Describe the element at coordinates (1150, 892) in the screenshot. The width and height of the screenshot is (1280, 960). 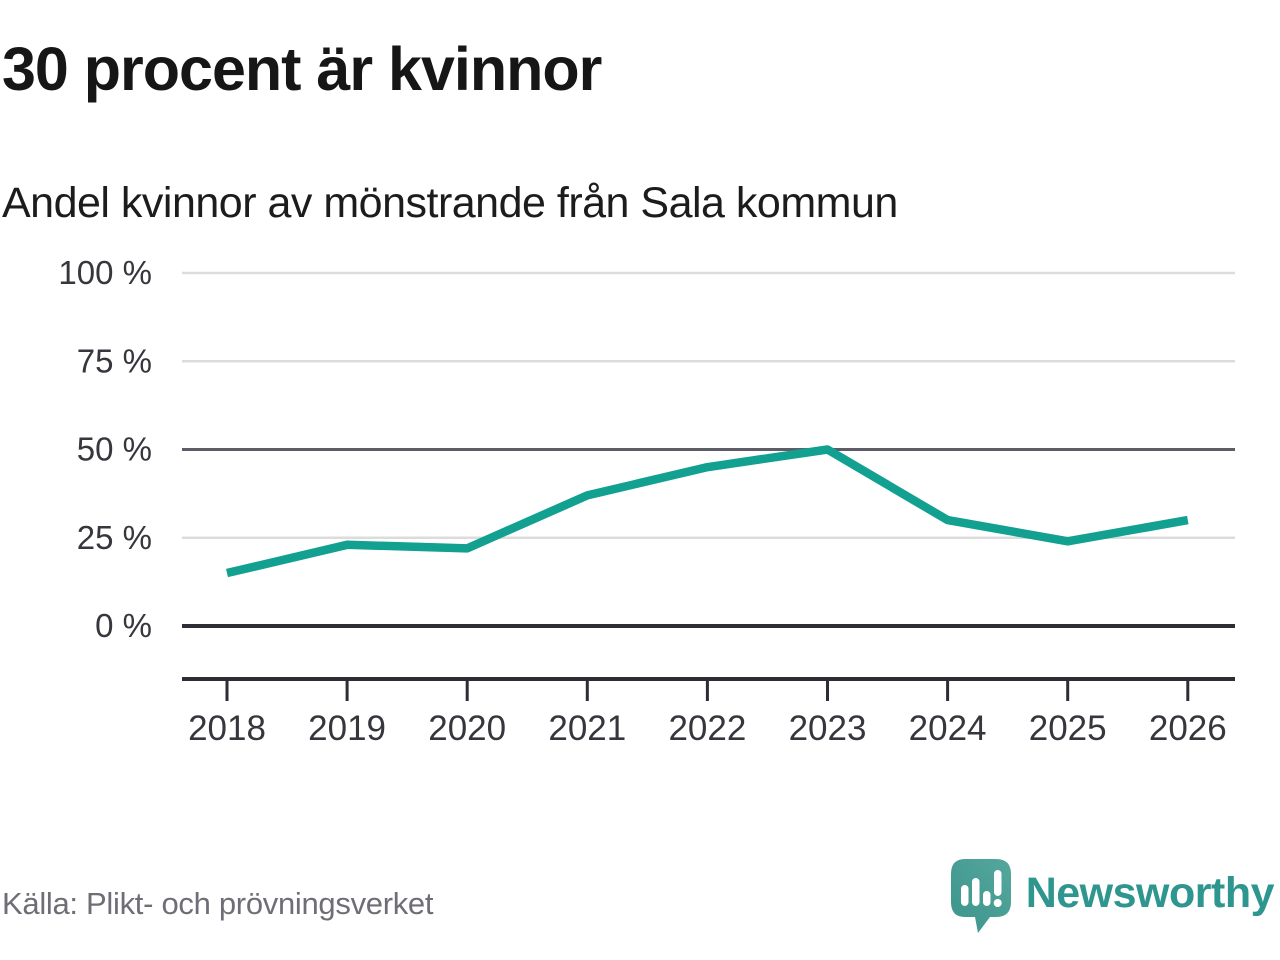
I see `brand-name: Newsworthy` at that location.